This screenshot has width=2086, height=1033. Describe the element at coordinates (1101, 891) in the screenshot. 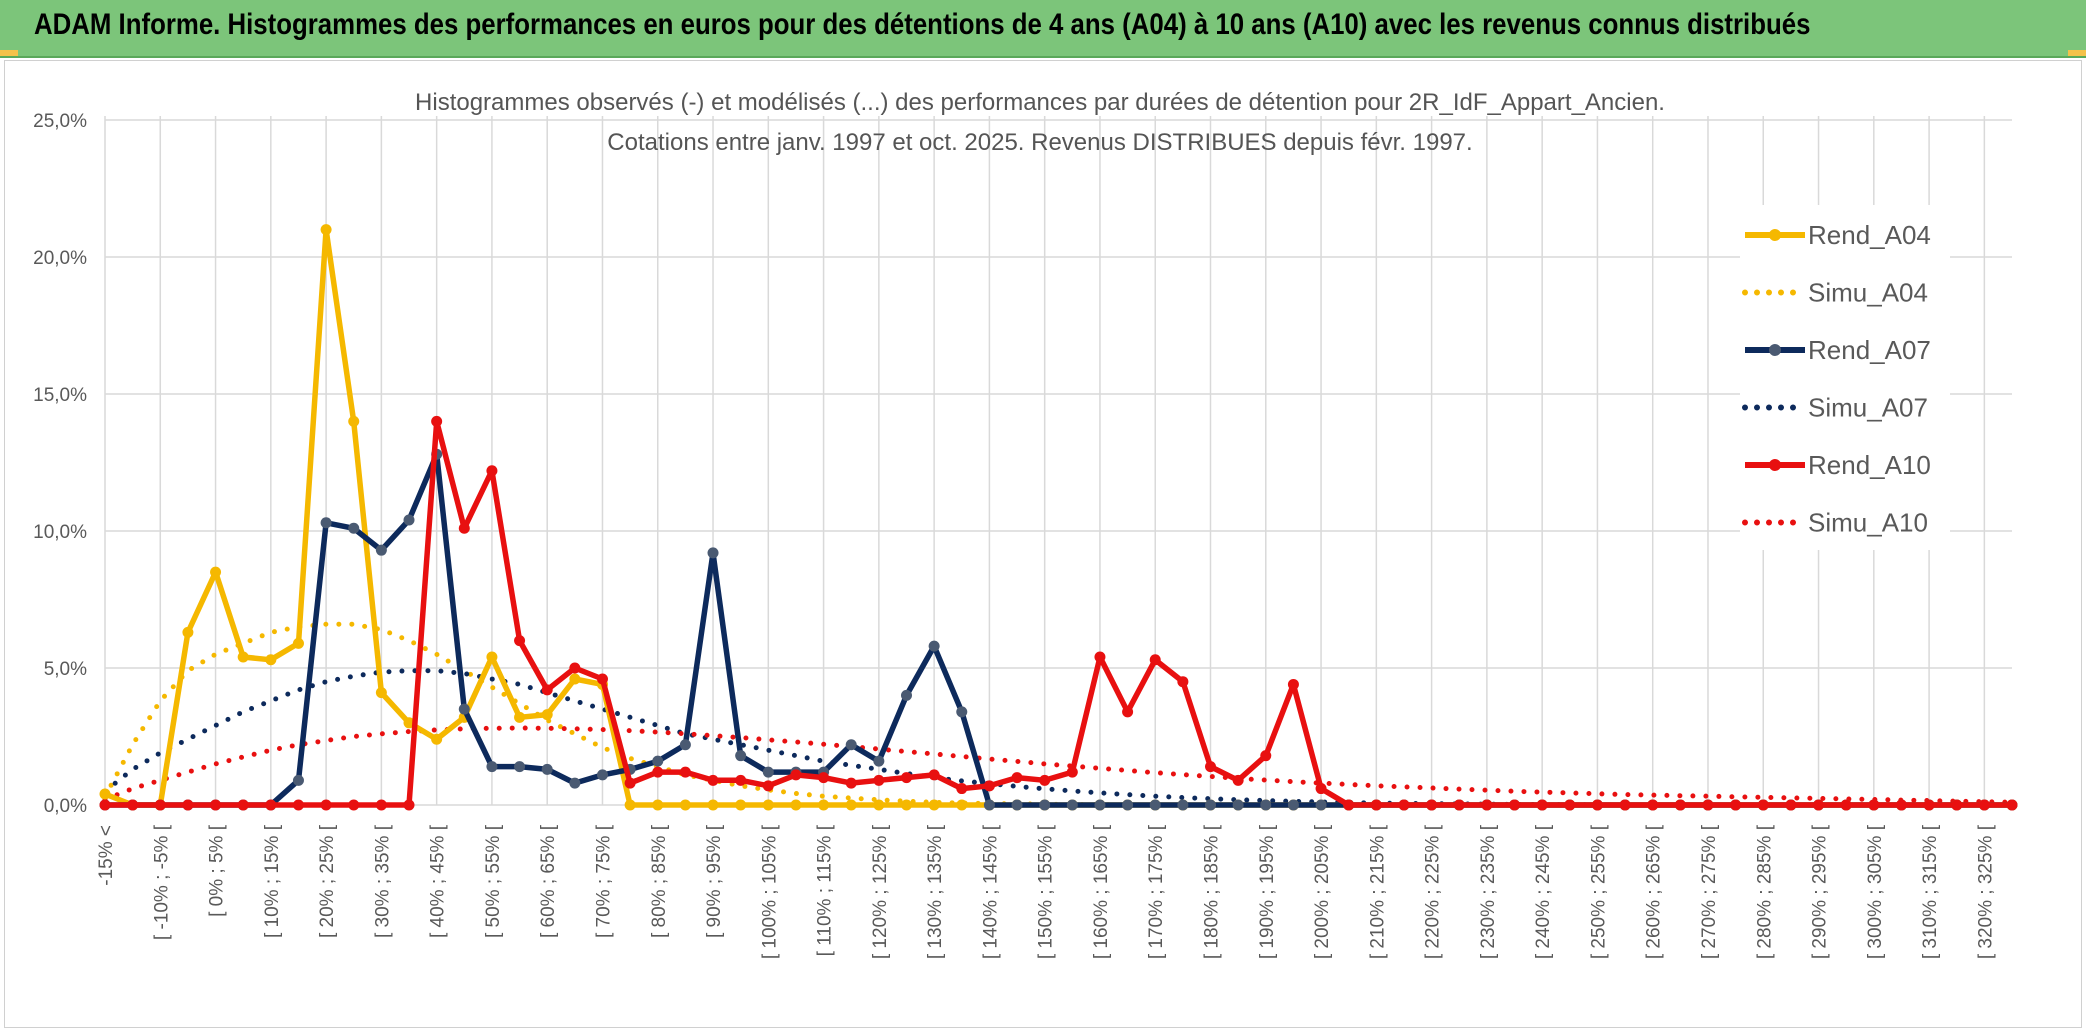

I see `x-tick-label: [ 160% ; 165% [` at that location.